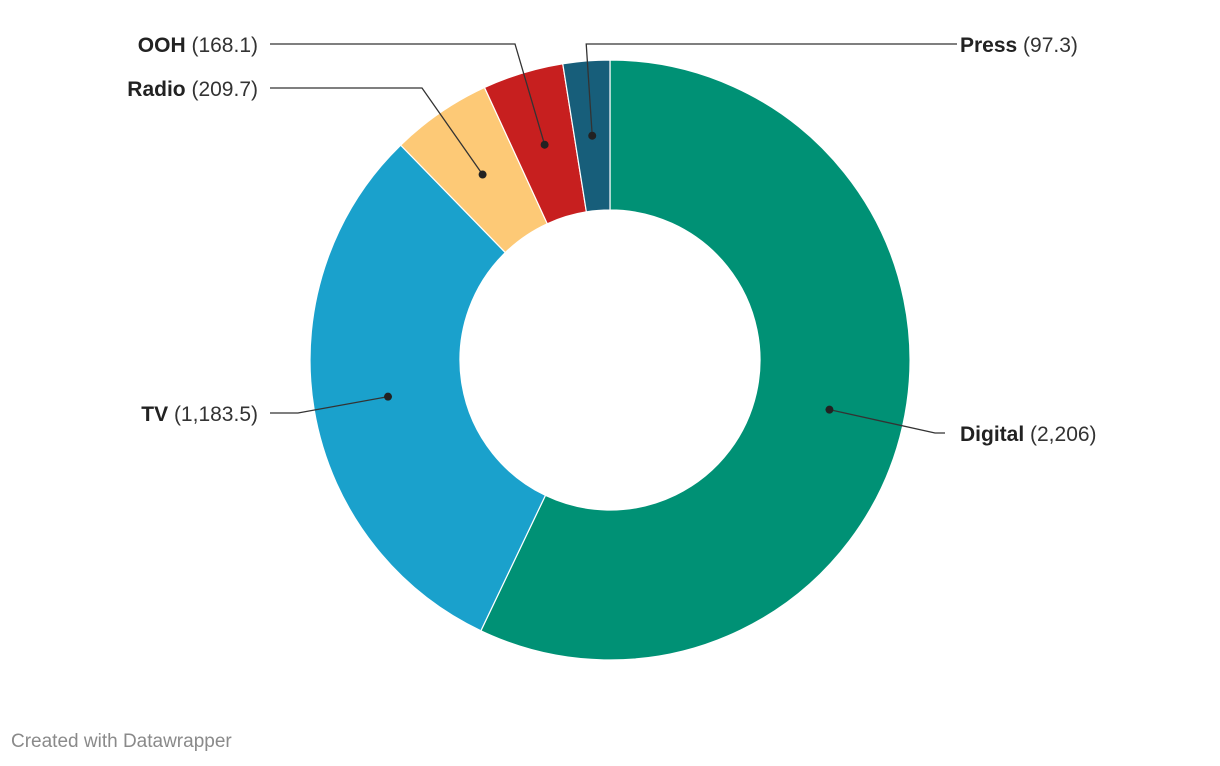  I want to click on slice-label-name: OOH, so click(162, 45).